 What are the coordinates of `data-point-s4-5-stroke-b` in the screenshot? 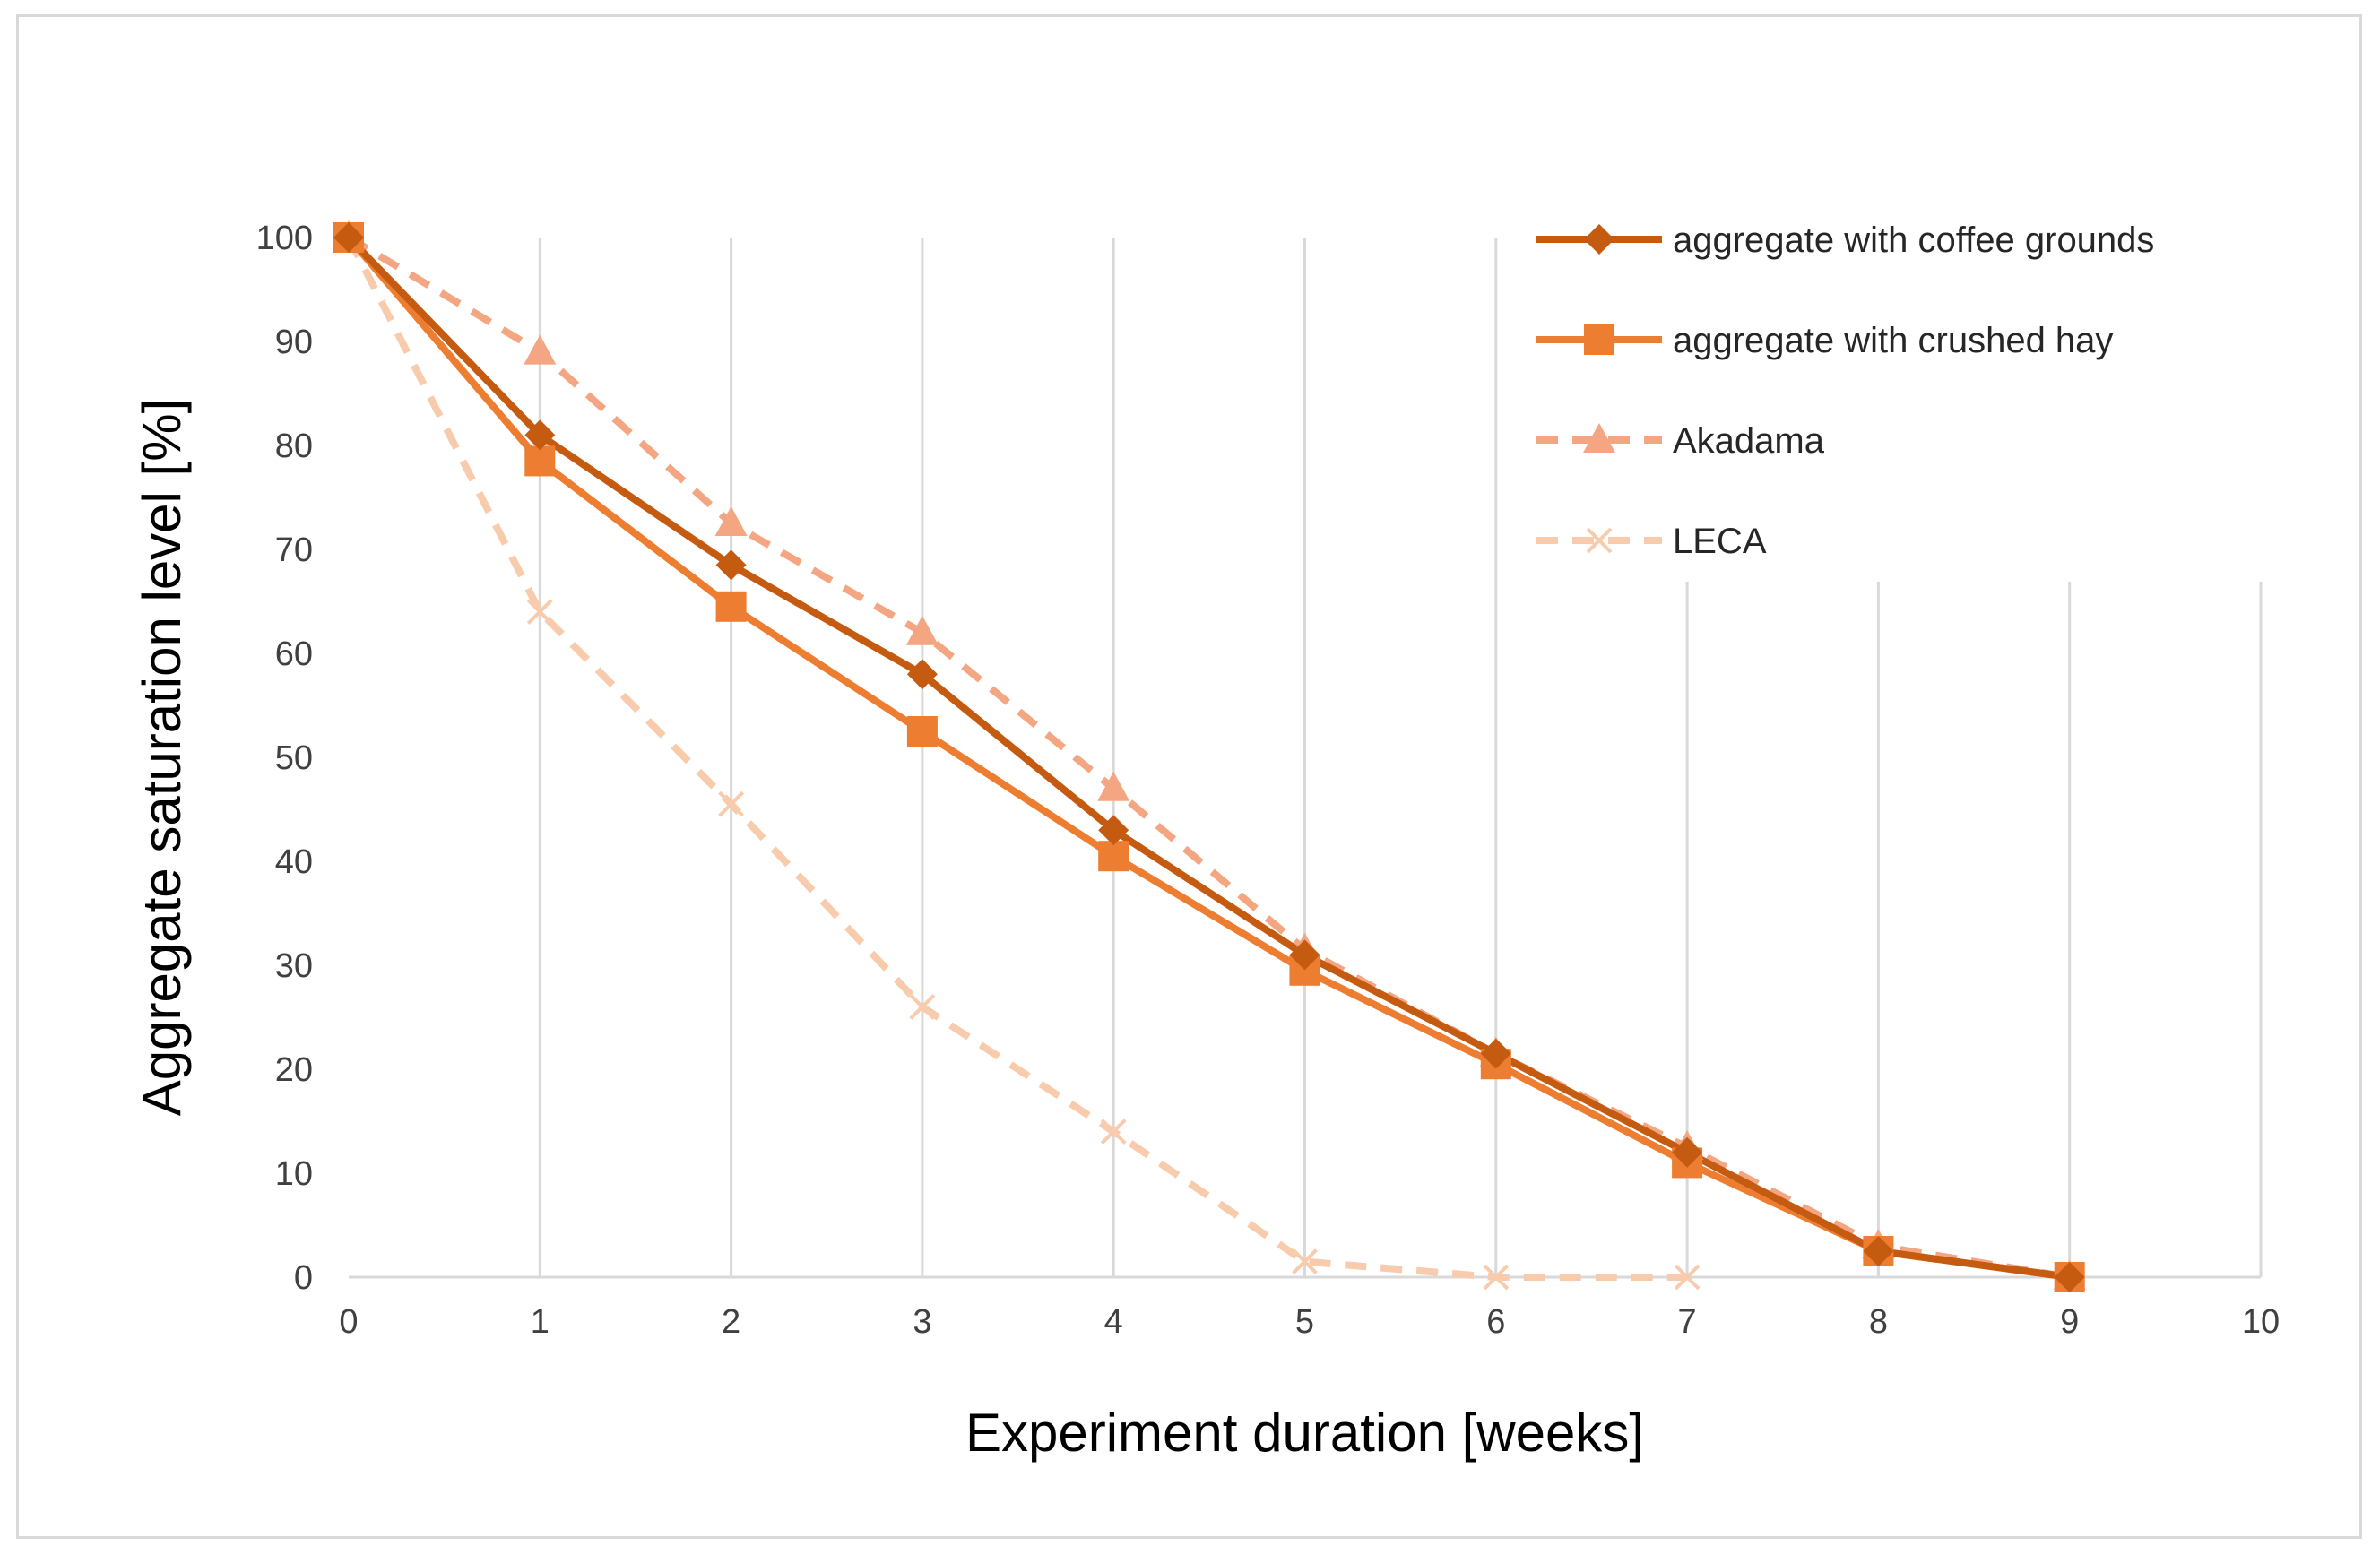 It's located at (1305, 1261).